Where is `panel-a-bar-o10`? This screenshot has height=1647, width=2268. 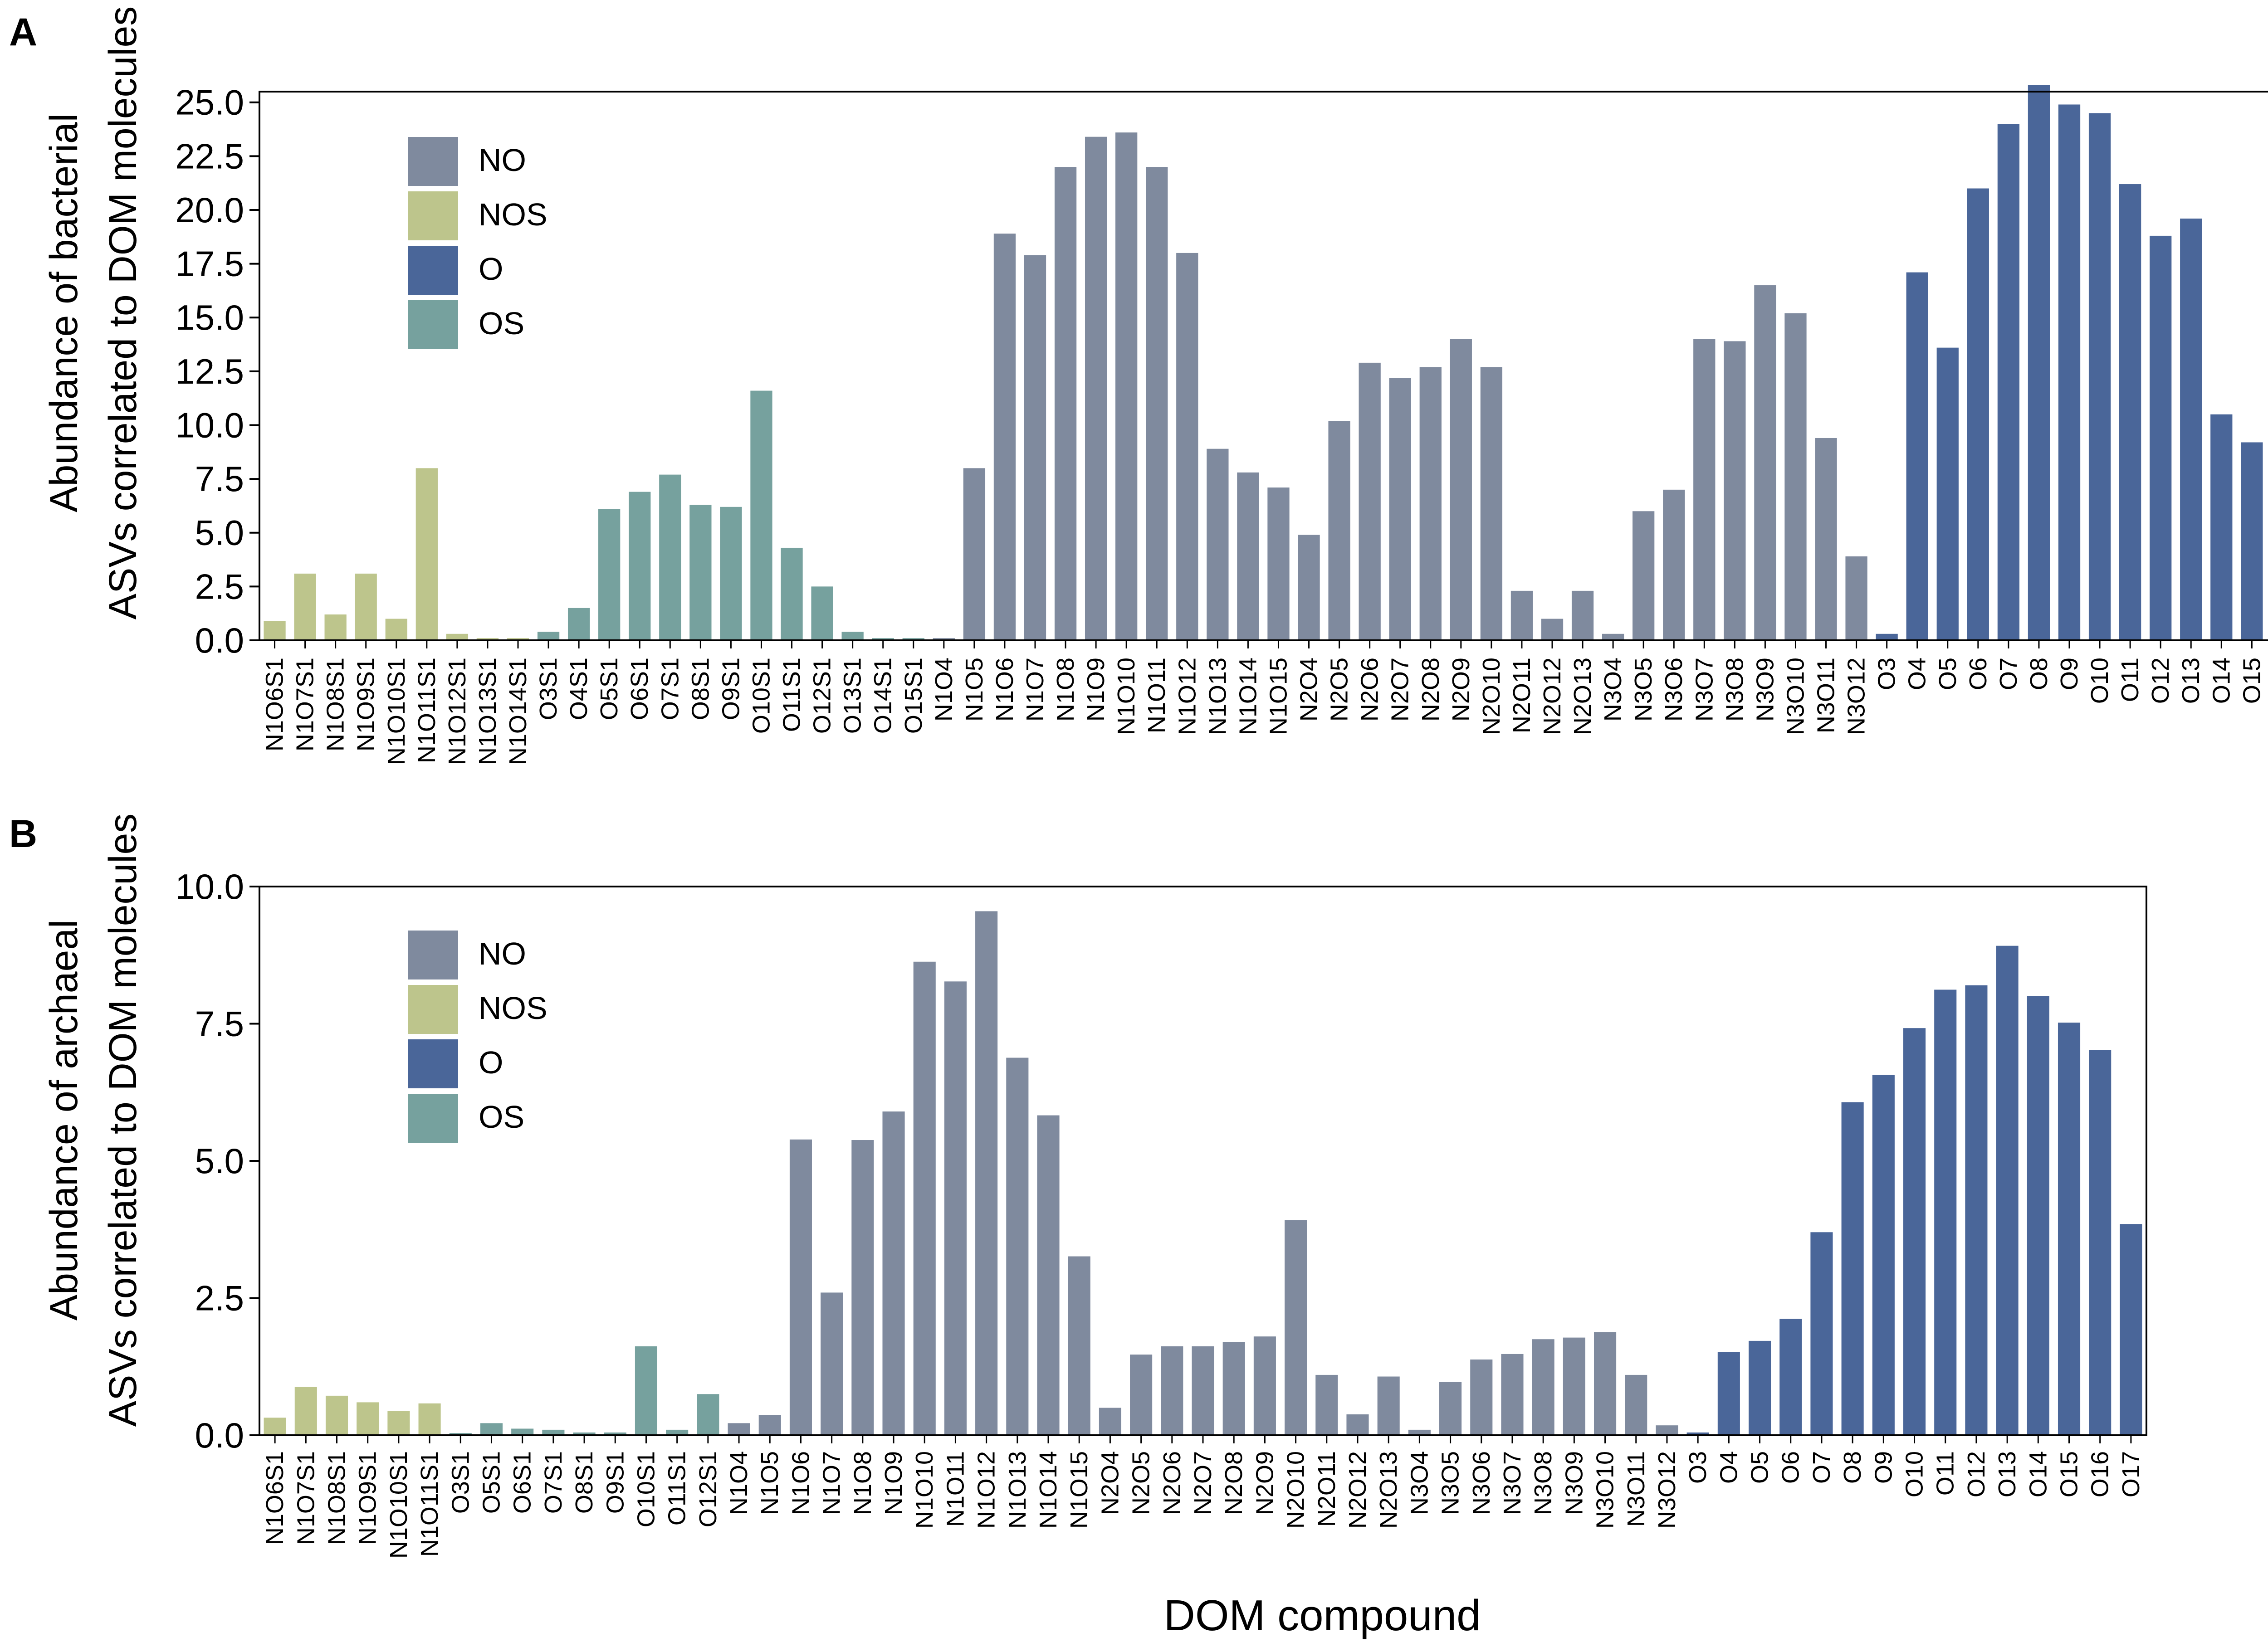
panel-a-bar-o10 is located at coordinates (2099, 377).